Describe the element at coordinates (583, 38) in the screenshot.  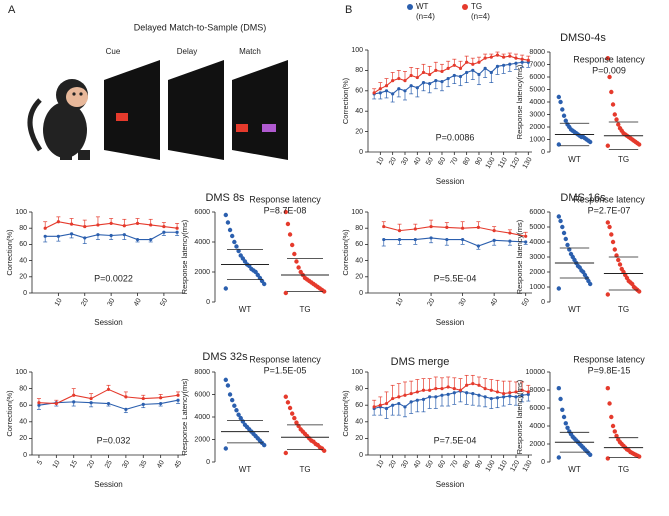
I see `chart-title: DMS0-4s` at that location.